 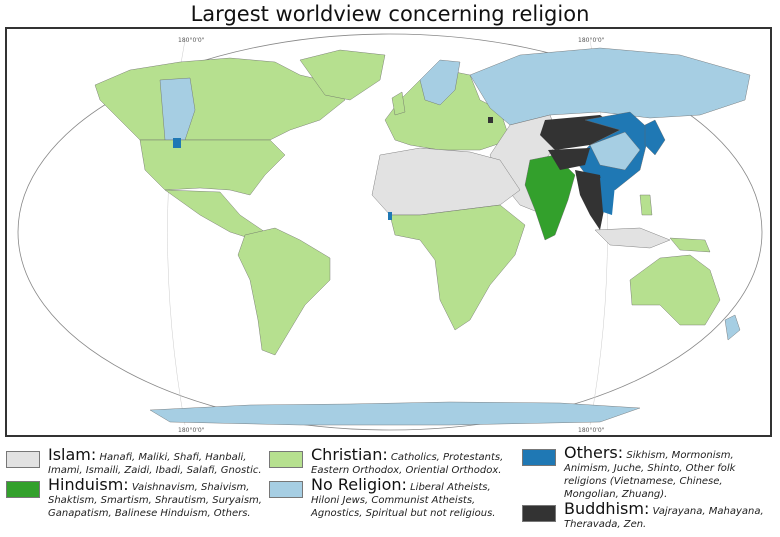 What do you see at coordinates (607, 508) in the screenshot?
I see `legend-name: Buddhism:` at bounding box center [607, 508].